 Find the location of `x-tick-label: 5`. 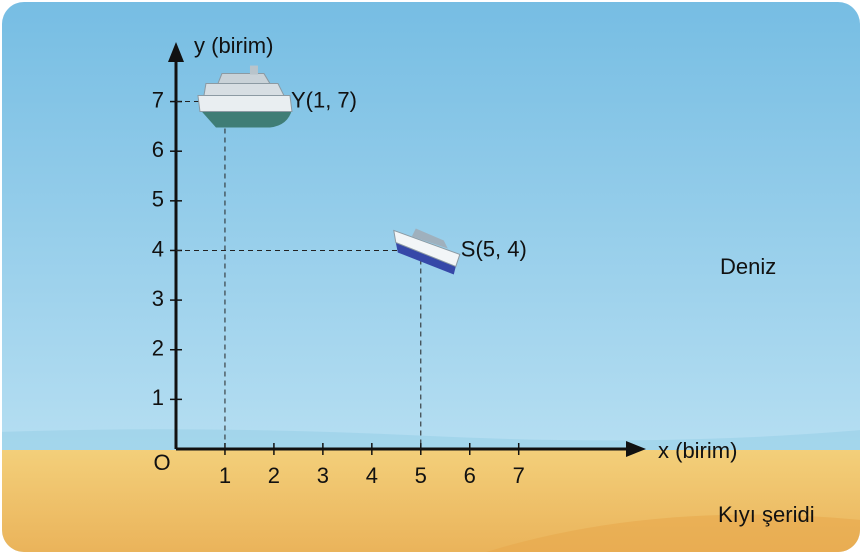

x-tick-label: 5 is located at coordinates (421, 475).